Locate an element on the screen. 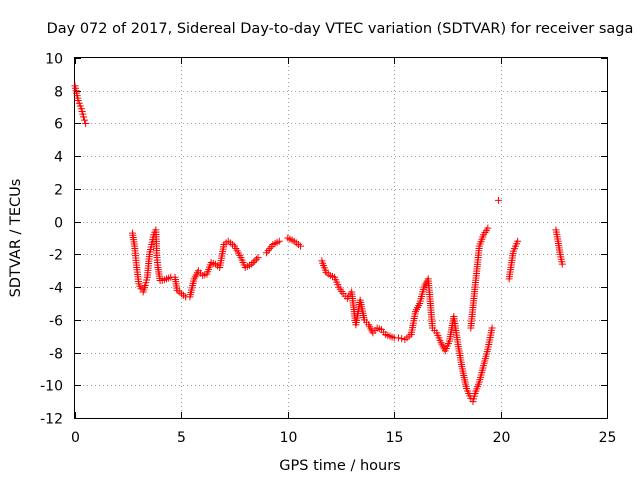 Image resolution: width=640 pixels, height=480 pixels. y-axis-label: SDTVAR / TECUs is located at coordinates (16, 238).